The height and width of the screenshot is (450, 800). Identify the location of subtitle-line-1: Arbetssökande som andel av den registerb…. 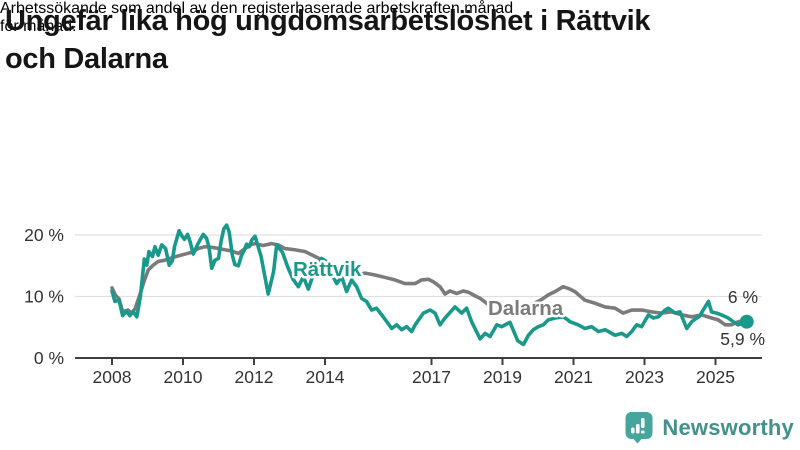
(257, 8).